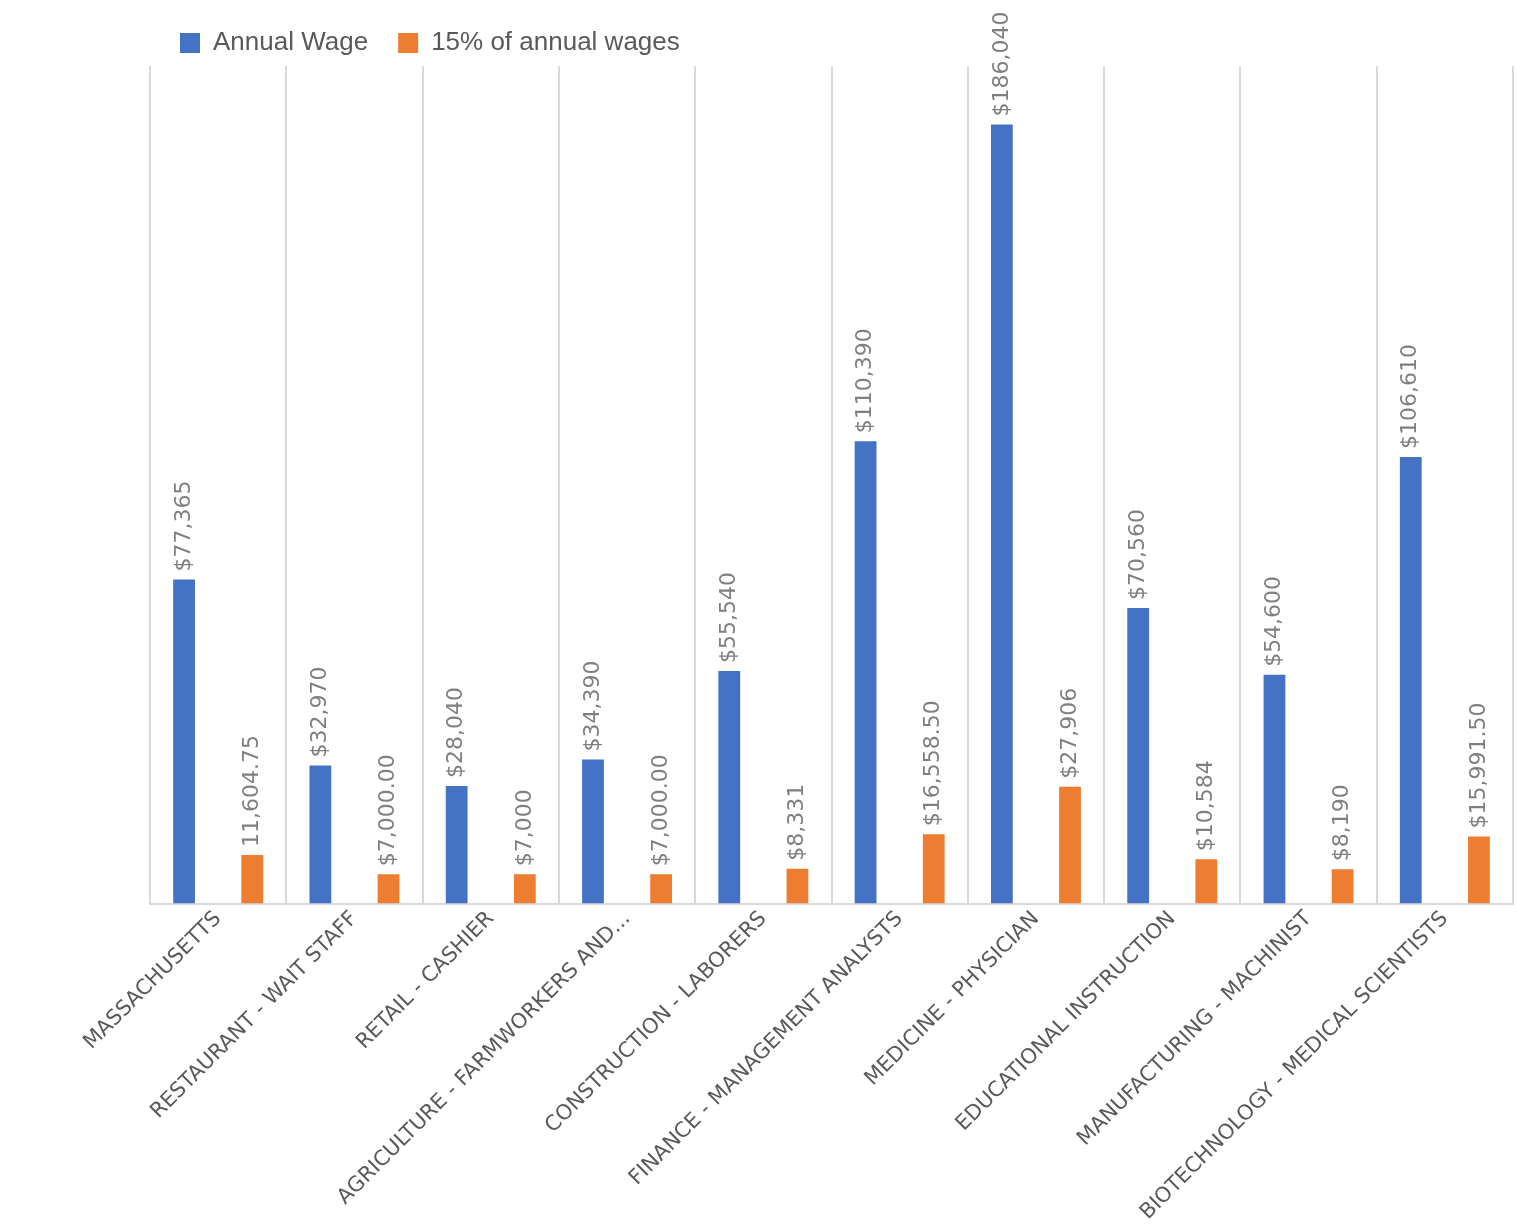 This screenshot has width=1517, height=1232. I want to click on data-label: $16,558.50, so click(932, 763).